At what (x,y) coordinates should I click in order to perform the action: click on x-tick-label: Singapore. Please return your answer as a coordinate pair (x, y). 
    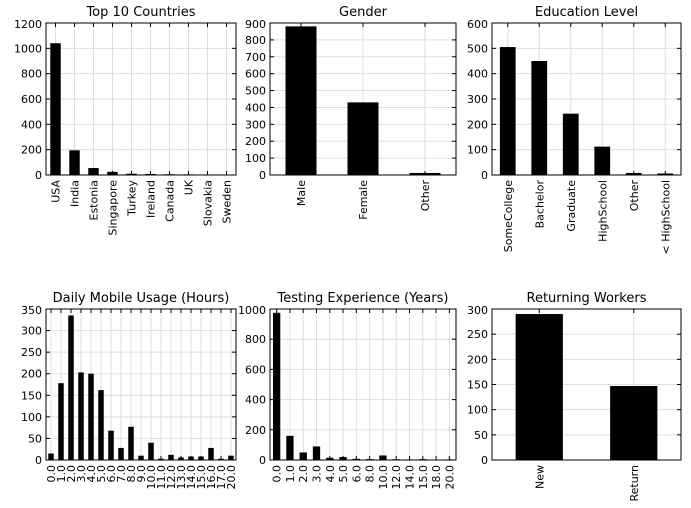
    Looking at the image, I should click on (113, 208).